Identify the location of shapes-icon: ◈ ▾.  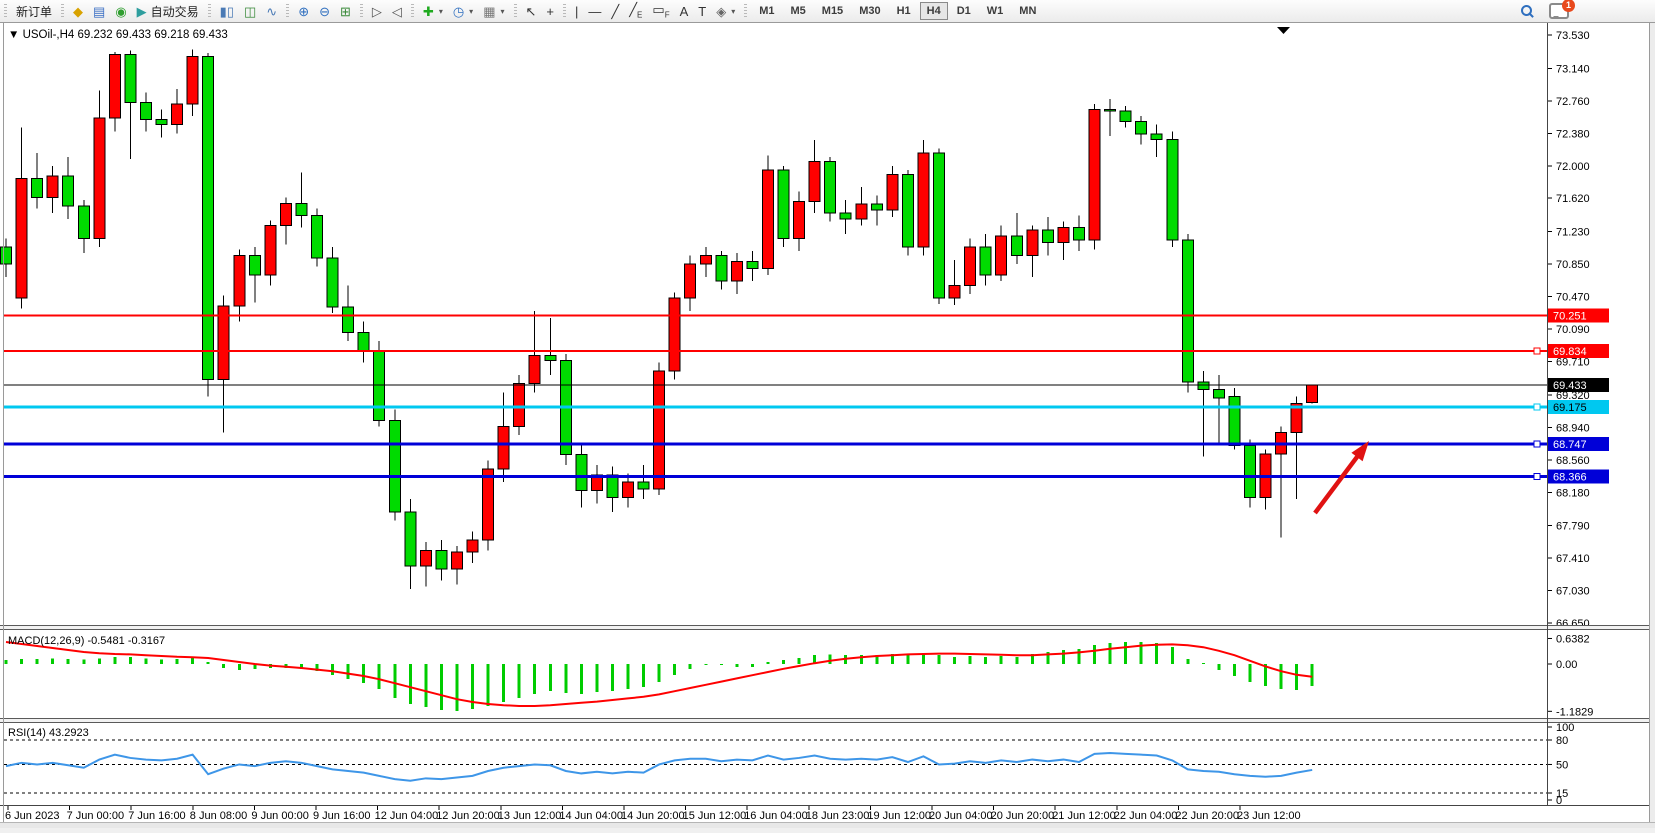
(725, 11).